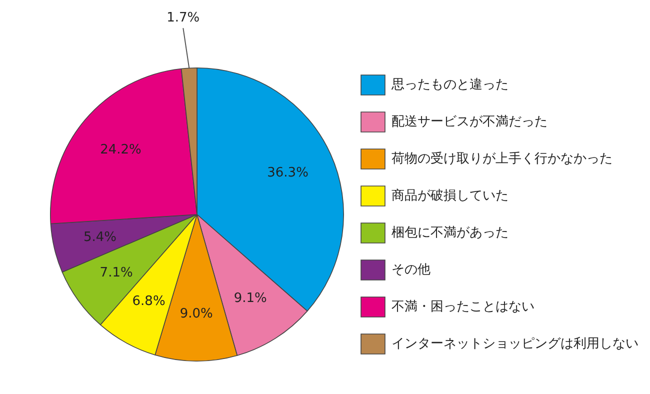 This screenshot has width=650, height=394. Describe the element at coordinates (183, 18) in the screenshot. I see `data-label: 1.7%` at that location.